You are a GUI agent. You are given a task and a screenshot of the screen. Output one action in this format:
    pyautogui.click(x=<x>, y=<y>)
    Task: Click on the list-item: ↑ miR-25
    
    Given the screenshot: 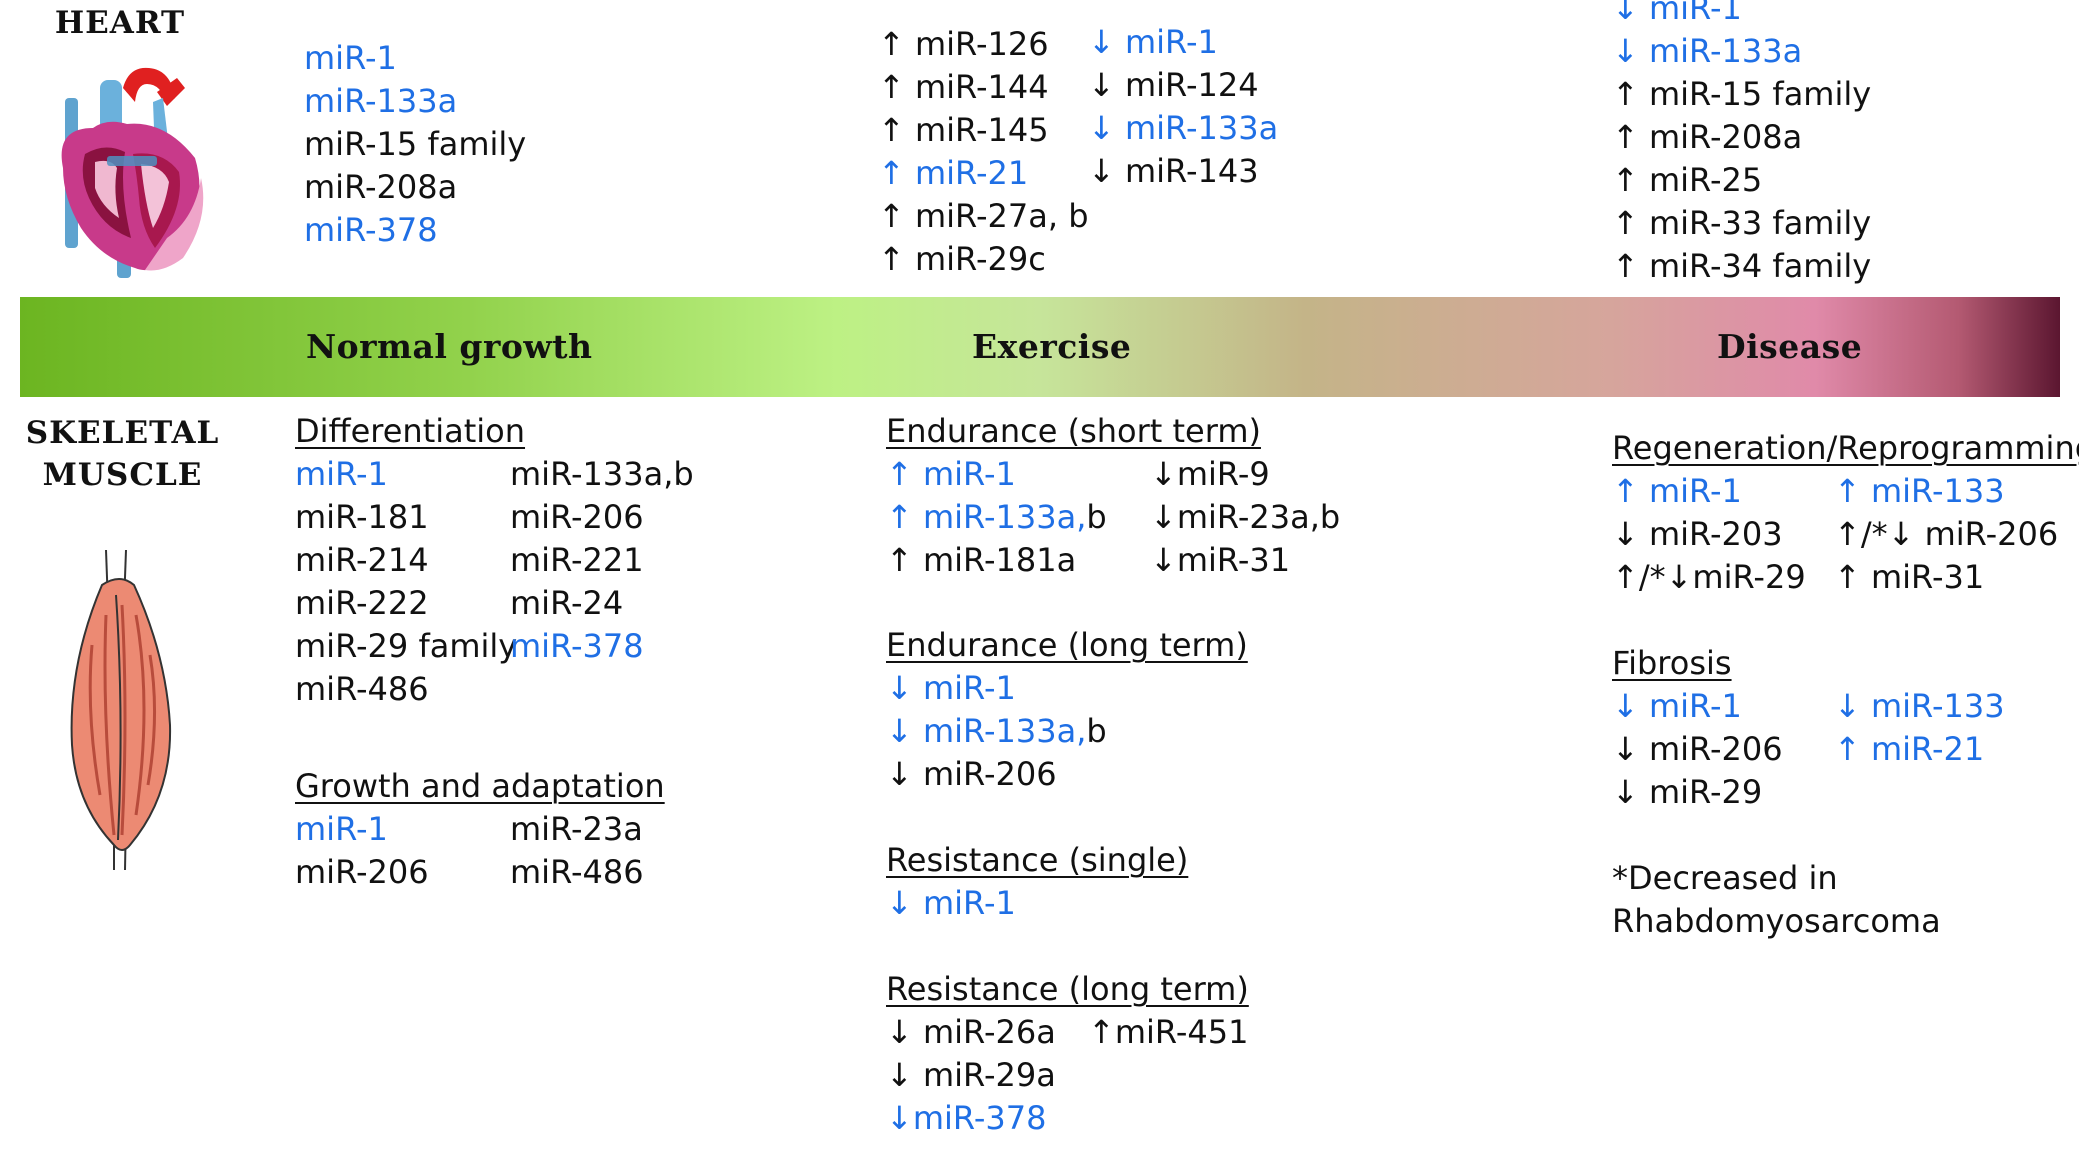 What is the action you would take?
    pyautogui.click(x=1687, y=180)
    